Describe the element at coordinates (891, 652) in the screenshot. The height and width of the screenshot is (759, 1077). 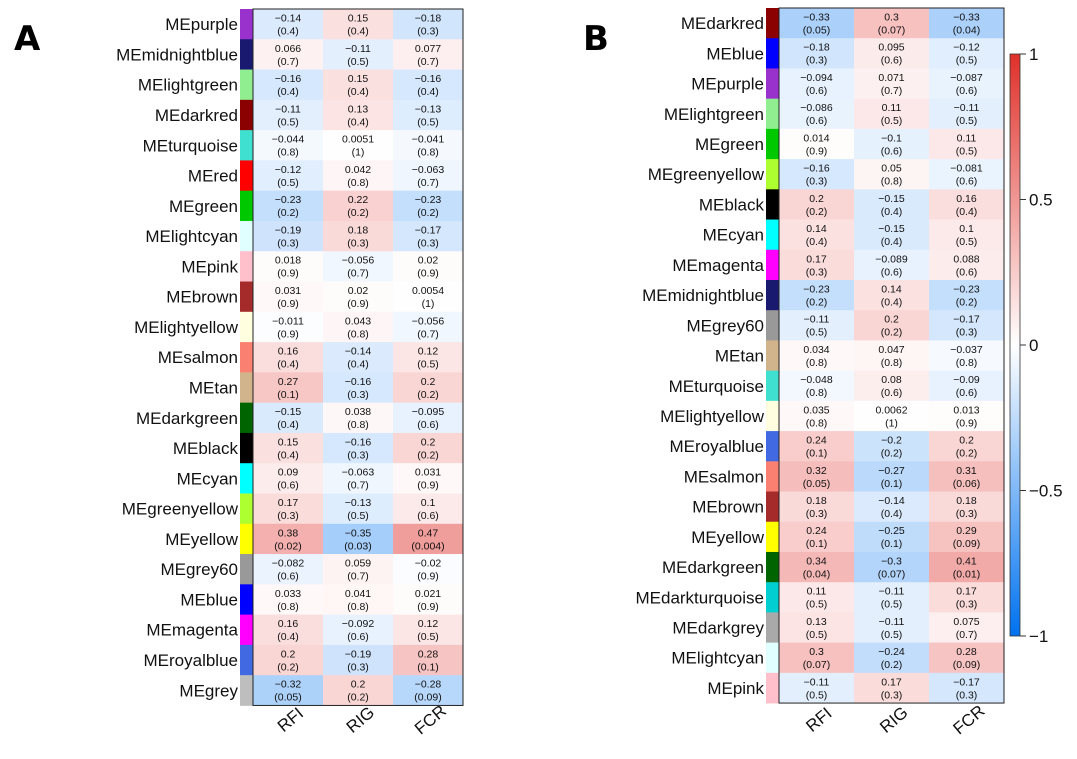
I see `cell-correlation: −0.24` at that location.